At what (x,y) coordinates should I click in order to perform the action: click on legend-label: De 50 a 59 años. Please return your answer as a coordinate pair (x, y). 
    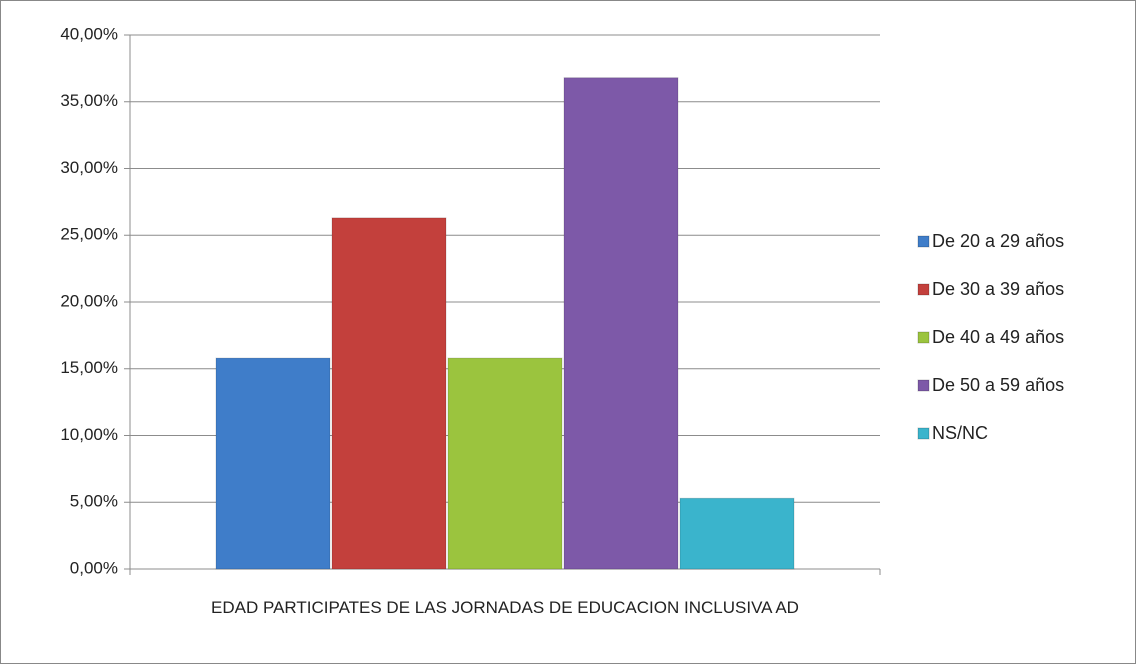
    Looking at the image, I should click on (998, 385).